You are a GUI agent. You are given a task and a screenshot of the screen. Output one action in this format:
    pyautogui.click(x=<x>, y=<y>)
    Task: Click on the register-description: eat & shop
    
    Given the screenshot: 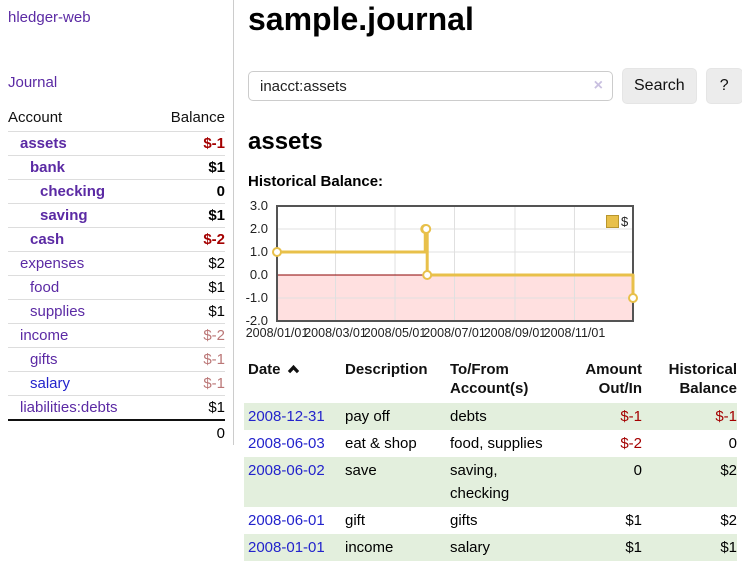 What is the action you would take?
    pyautogui.click(x=381, y=443)
    